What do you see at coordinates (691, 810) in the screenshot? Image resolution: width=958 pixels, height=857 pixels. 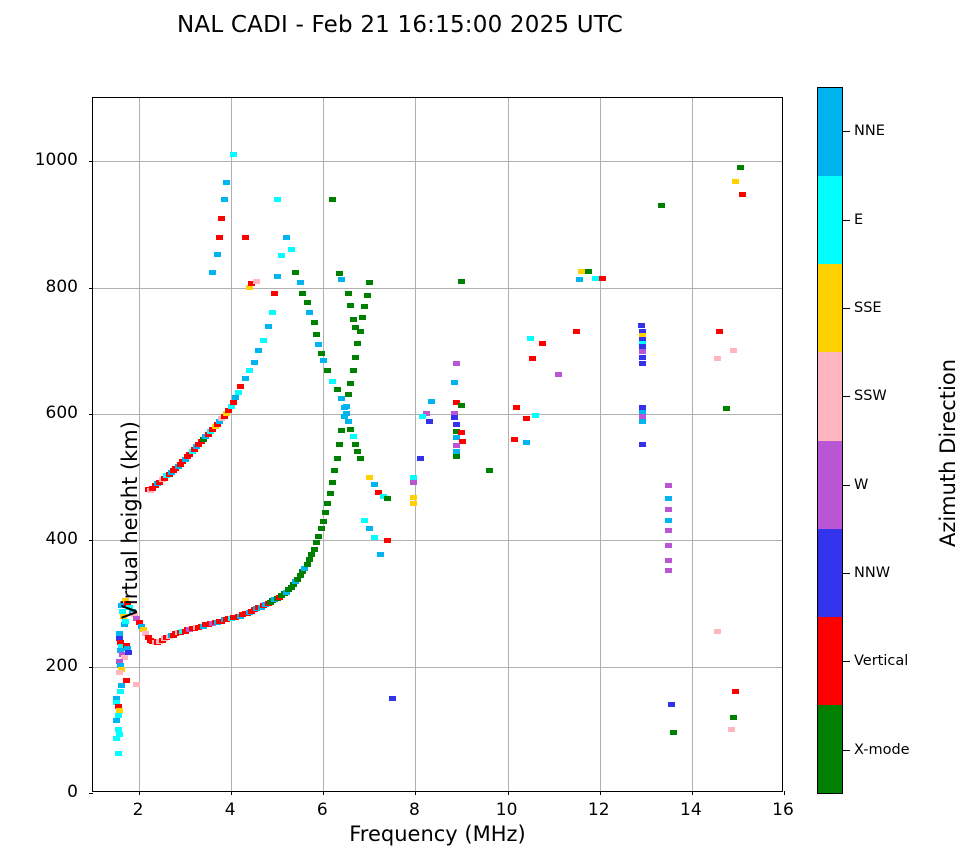 I see `x-tick-label: 14` at bounding box center [691, 810].